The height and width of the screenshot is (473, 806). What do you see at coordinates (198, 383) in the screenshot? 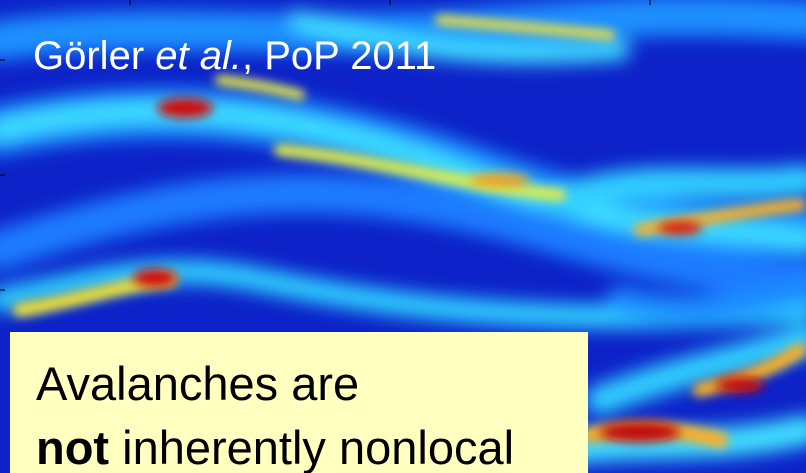
I see `caption-line-1: Avalanches are` at bounding box center [198, 383].